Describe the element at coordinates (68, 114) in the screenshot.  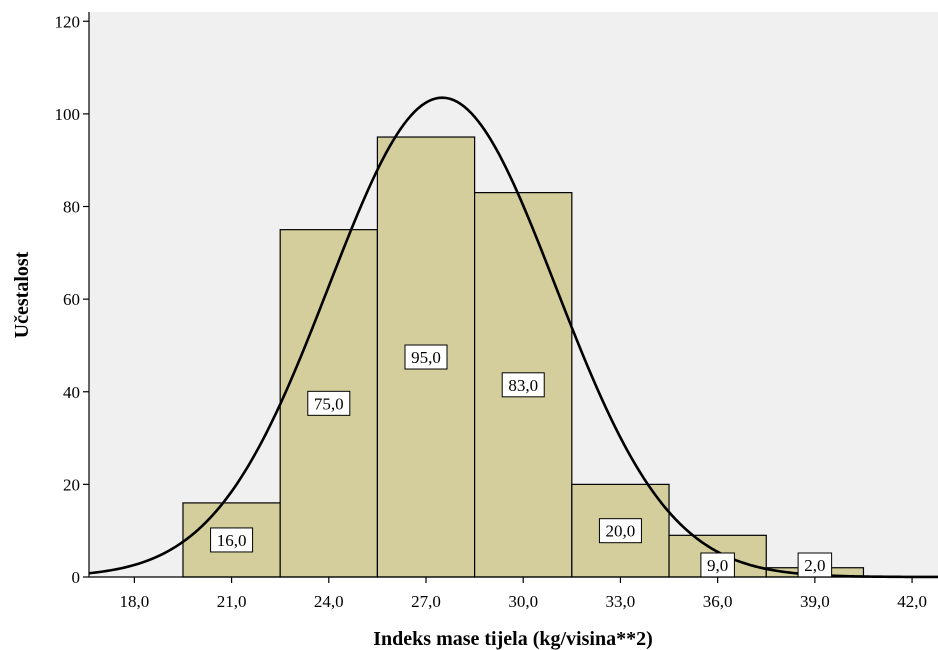
I see `y-tick-label: 100` at that location.